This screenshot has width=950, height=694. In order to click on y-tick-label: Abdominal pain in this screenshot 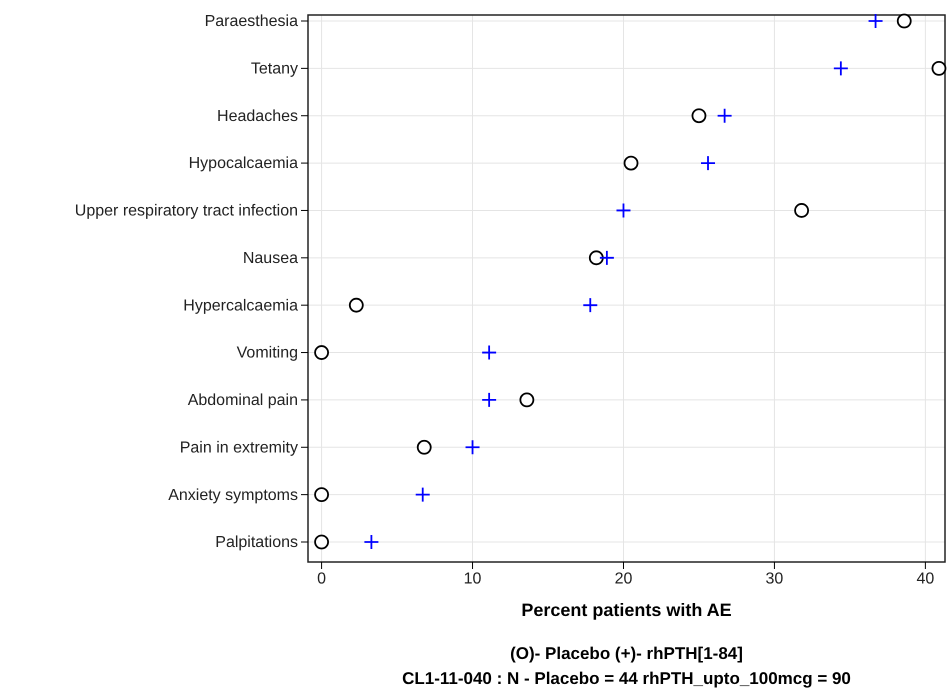, I will do `click(243, 401)`.